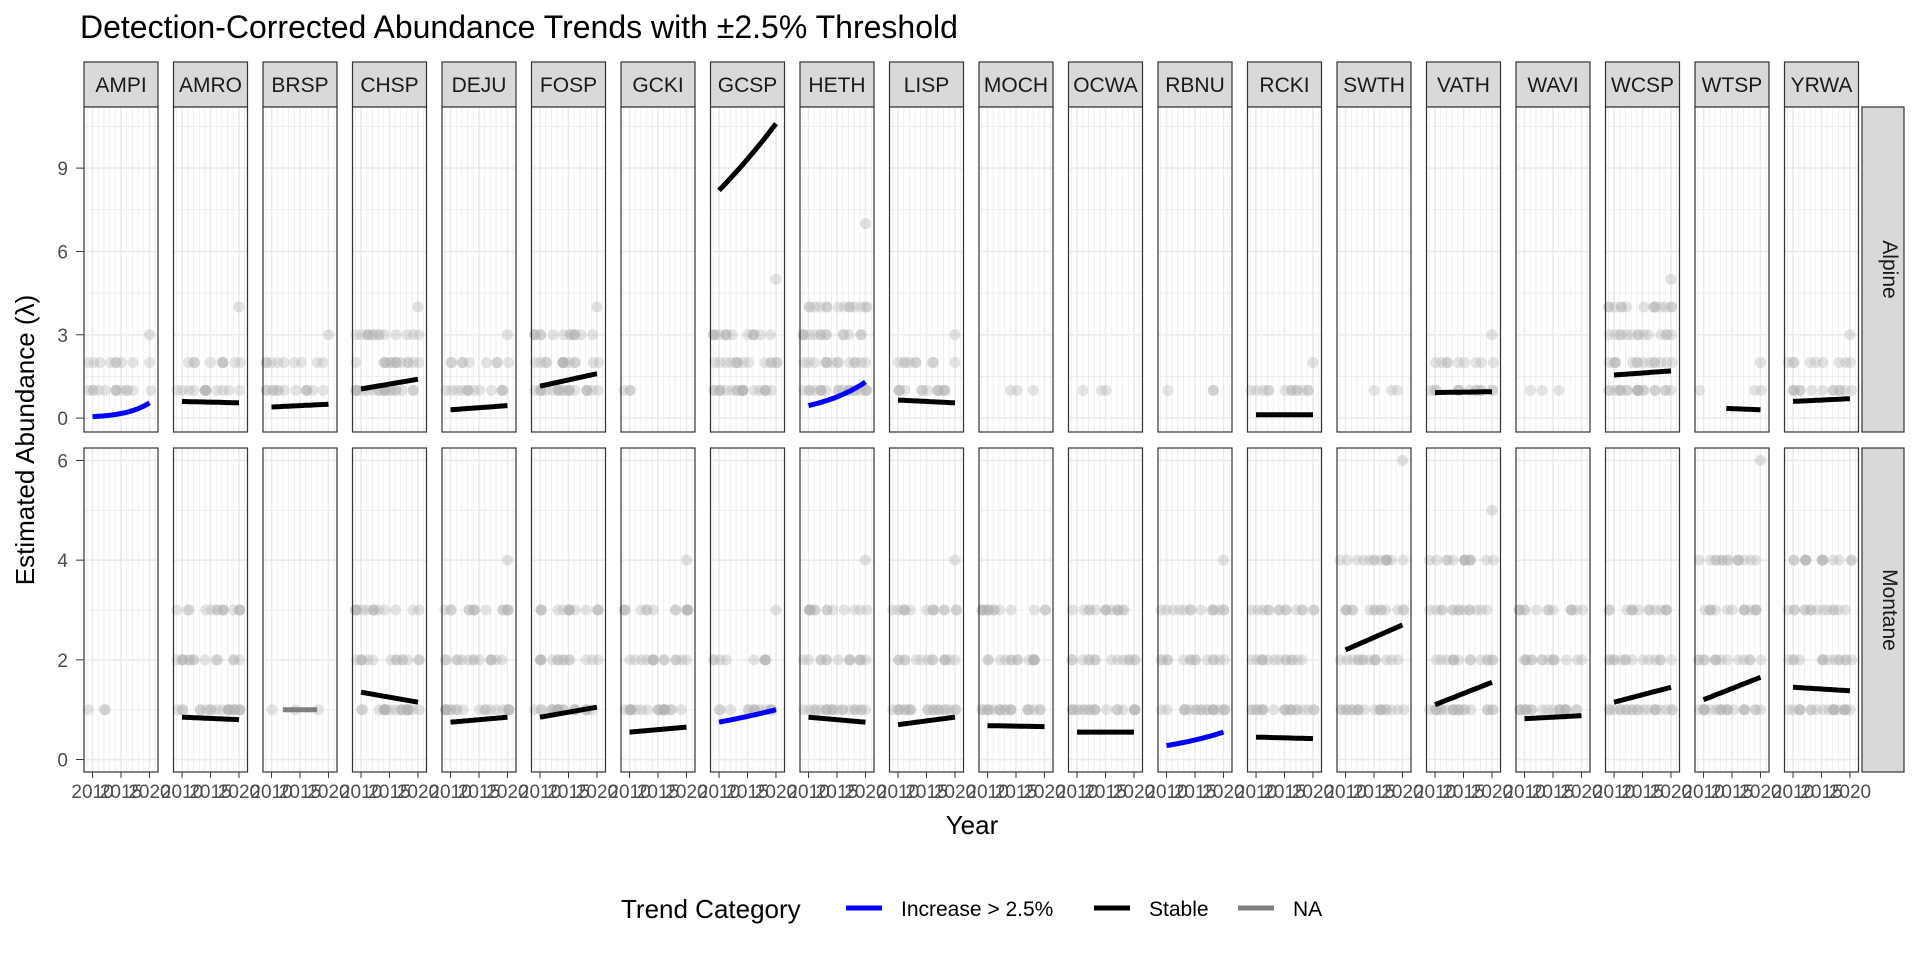 Image resolution: width=1920 pixels, height=960 pixels. Describe the element at coordinates (389, 85) in the screenshot. I see `strip-label-chsp: CHSP` at that location.